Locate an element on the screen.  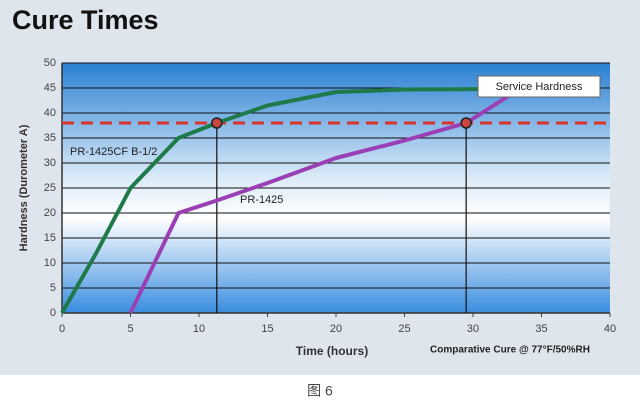
threshold-label: Service Hardness is located at coordinates (539, 87).